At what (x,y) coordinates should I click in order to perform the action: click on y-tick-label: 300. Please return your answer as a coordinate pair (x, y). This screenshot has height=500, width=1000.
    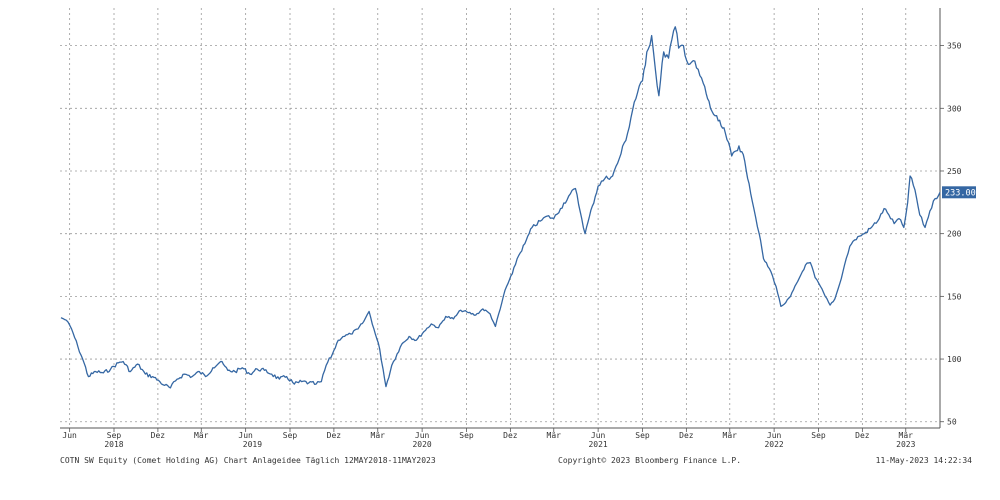
    Looking at the image, I should click on (954, 108).